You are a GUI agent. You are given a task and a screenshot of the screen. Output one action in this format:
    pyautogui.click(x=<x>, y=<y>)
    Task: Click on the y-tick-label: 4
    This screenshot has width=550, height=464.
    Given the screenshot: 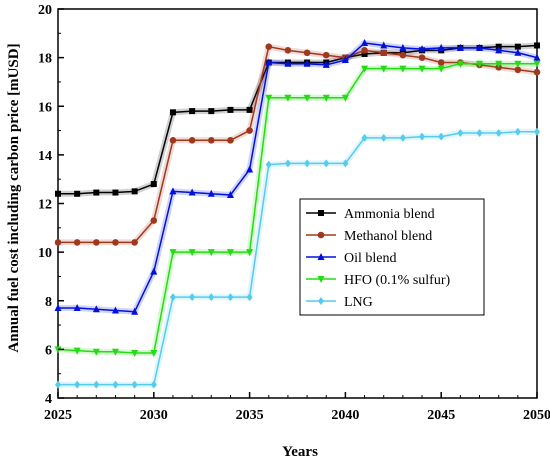 What is the action you would take?
    pyautogui.click(x=48, y=399)
    